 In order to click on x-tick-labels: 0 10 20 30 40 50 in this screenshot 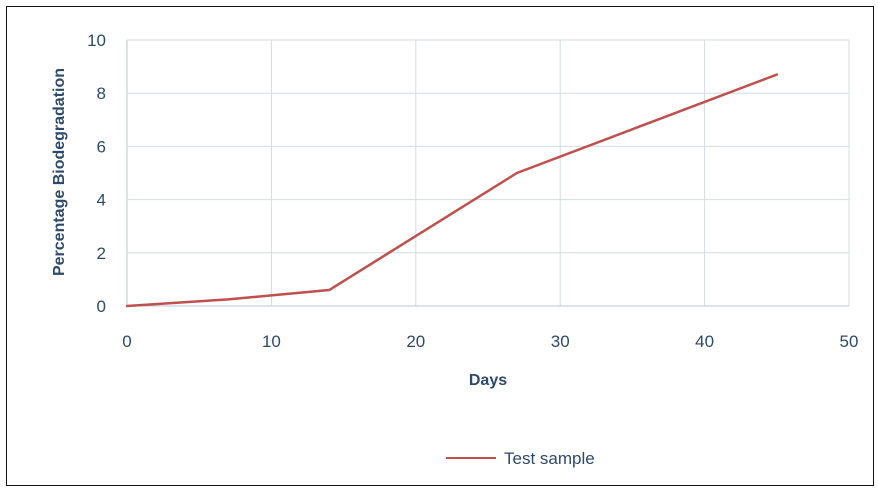, I will do `click(490, 341)`.